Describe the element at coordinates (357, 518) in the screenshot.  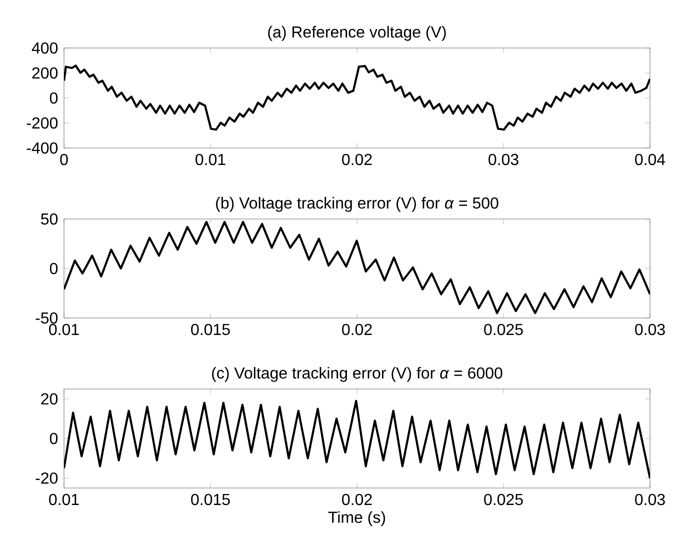
I see `x-axis-title: Time (s)` at that location.